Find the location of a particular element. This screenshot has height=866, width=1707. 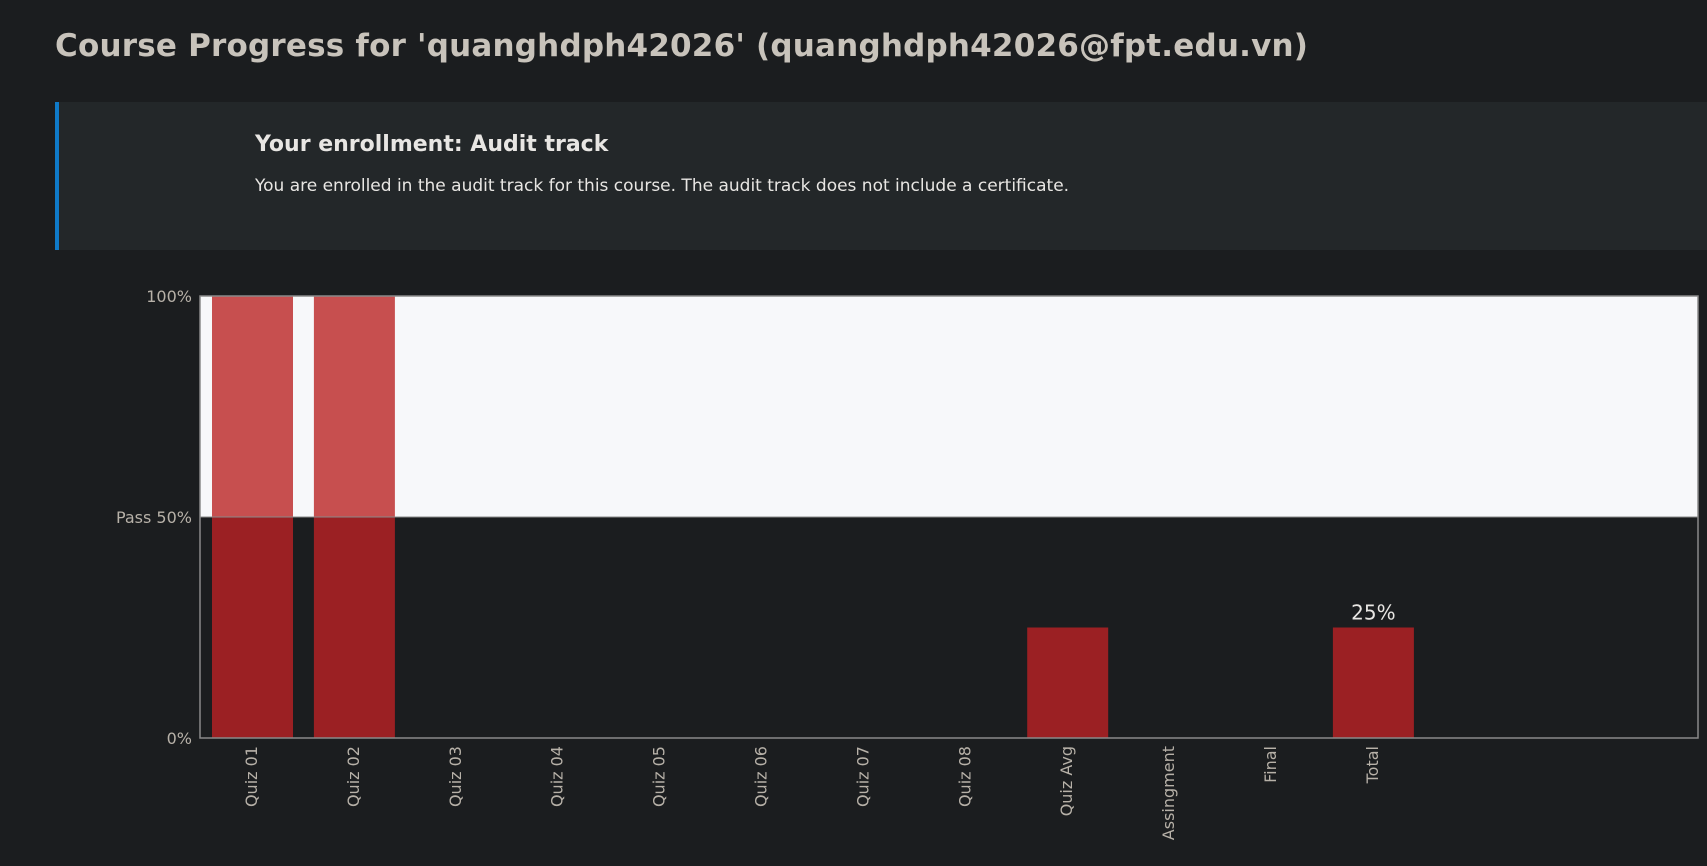

bar-total is located at coordinates (1373, 682).